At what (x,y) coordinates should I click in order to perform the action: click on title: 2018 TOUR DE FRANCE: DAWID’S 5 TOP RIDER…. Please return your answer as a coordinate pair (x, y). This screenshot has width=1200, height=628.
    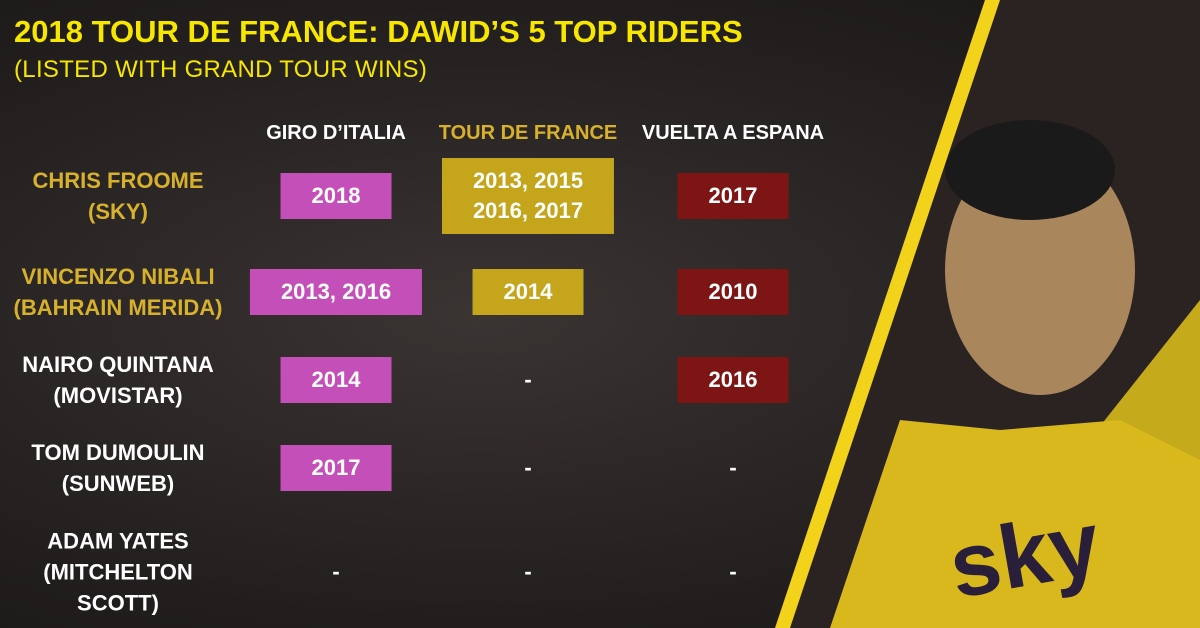
    Looking at the image, I should click on (378, 31).